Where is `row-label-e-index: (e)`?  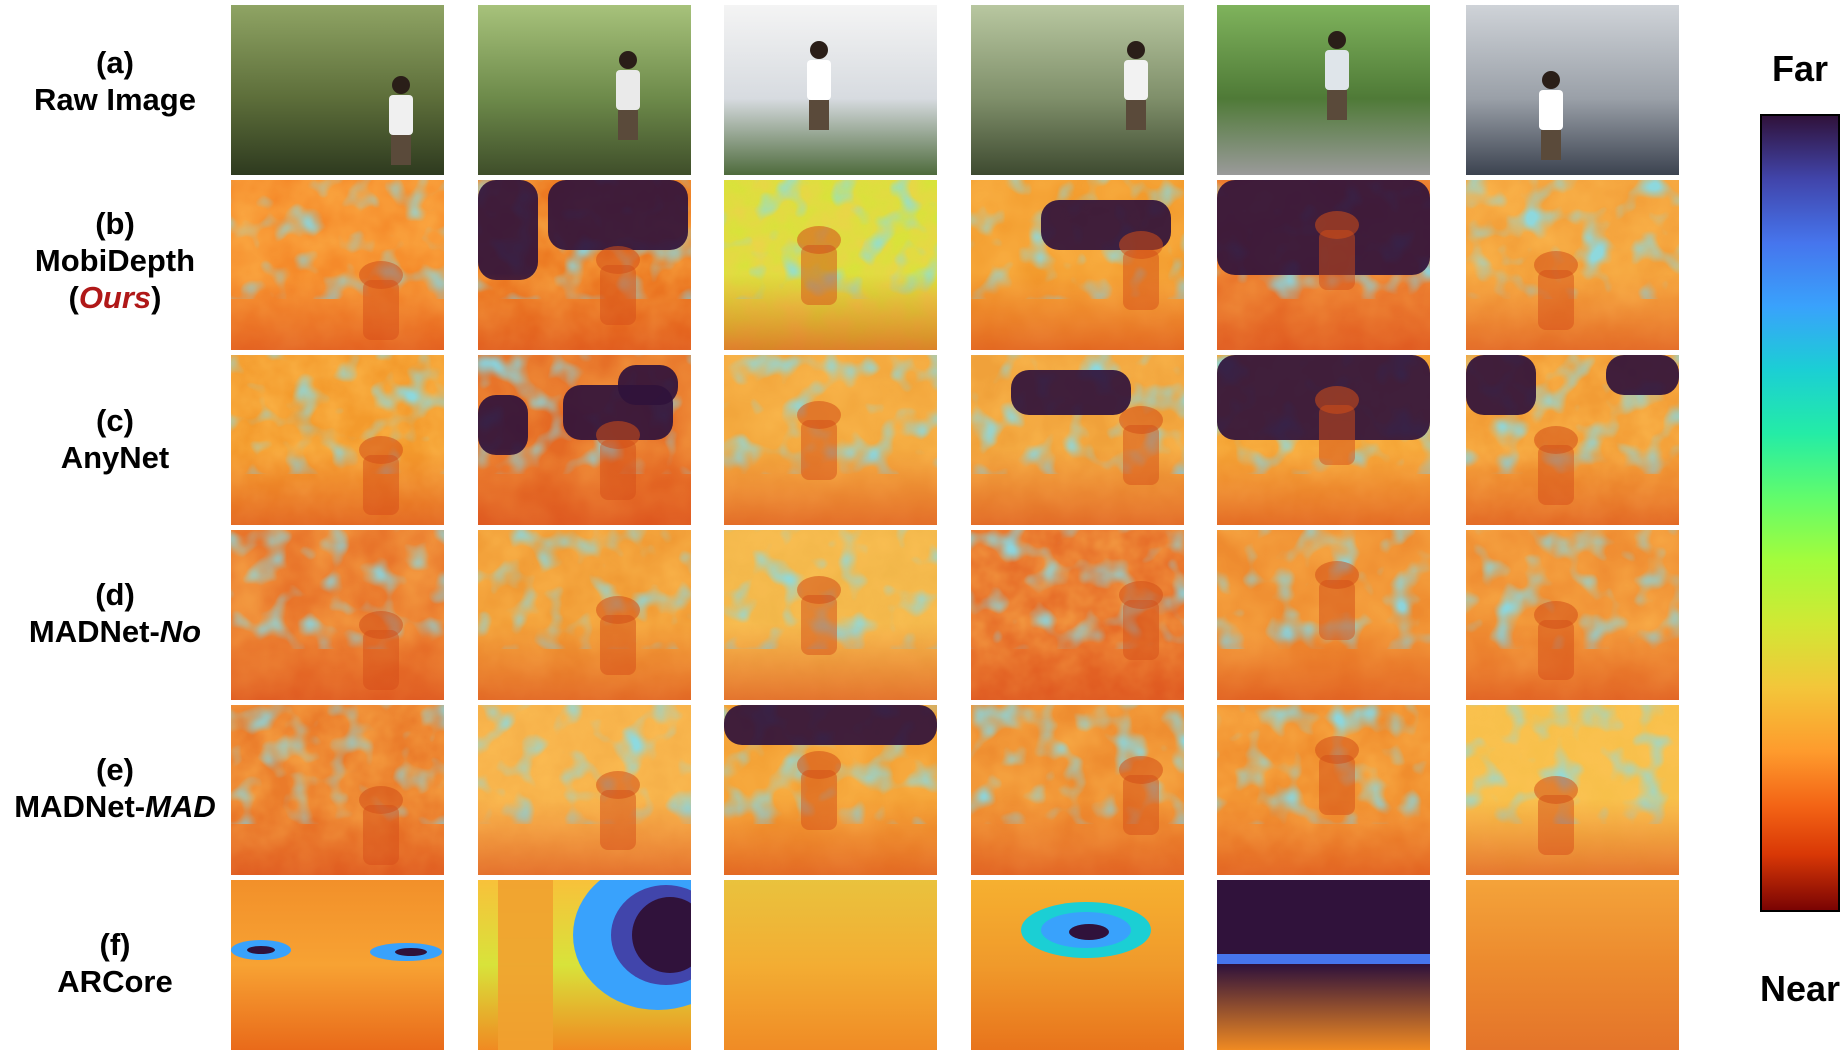
row-label-e-index: (e) is located at coordinates (115, 769).